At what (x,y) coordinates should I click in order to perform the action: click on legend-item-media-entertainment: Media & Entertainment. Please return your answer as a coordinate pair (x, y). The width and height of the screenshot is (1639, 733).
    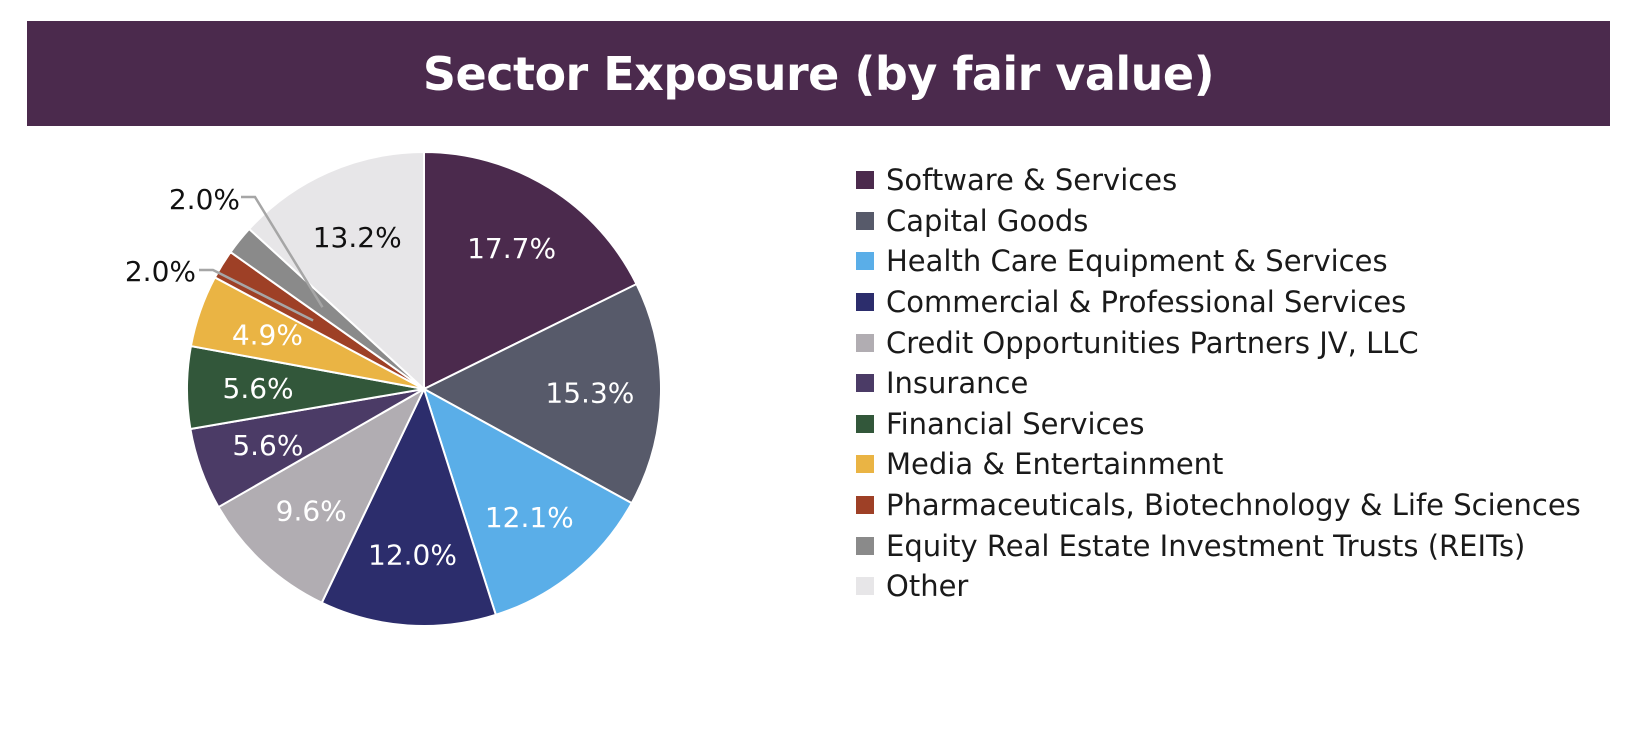
    Looking at the image, I should click on (1236, 464).